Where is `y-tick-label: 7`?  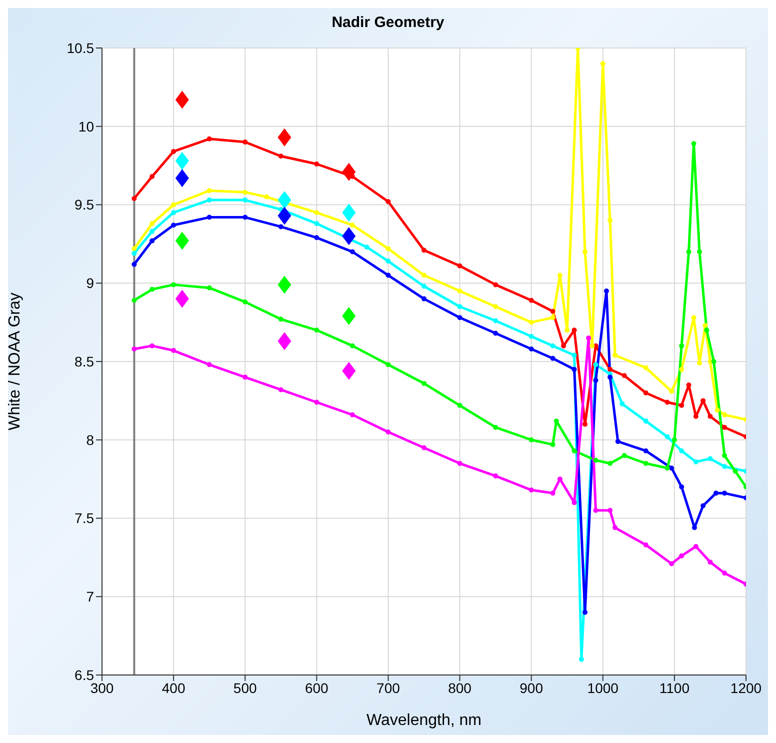 y-tick-label: 7 is located at coordinates (90, 596).